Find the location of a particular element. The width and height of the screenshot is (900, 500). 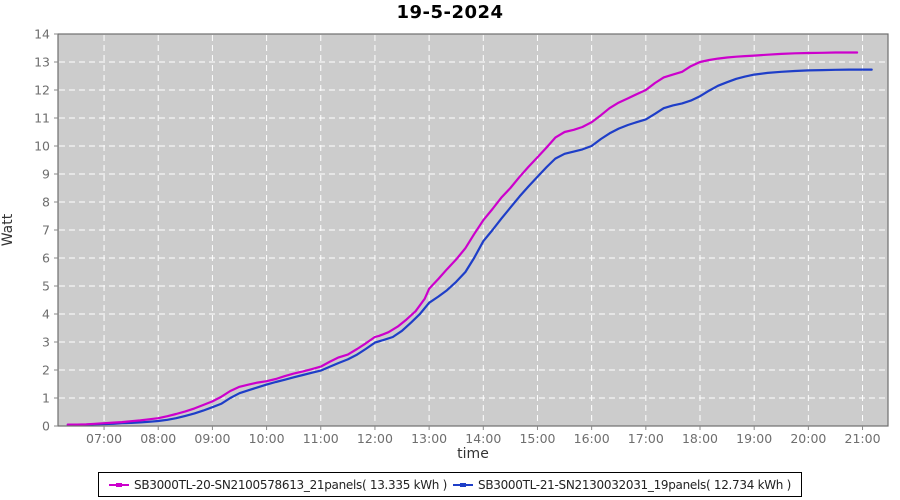

x-tick-label: 17:00 is located at coordinates (646, 438).